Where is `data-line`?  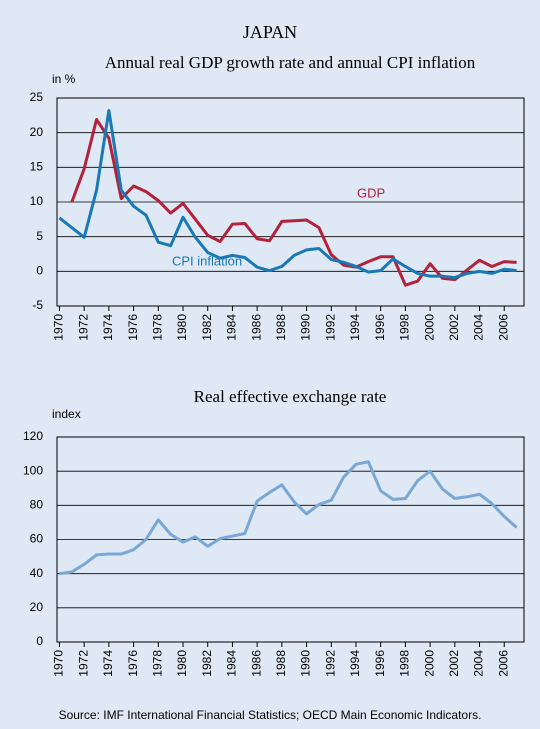 data-line is located at coordinates (288, 518).